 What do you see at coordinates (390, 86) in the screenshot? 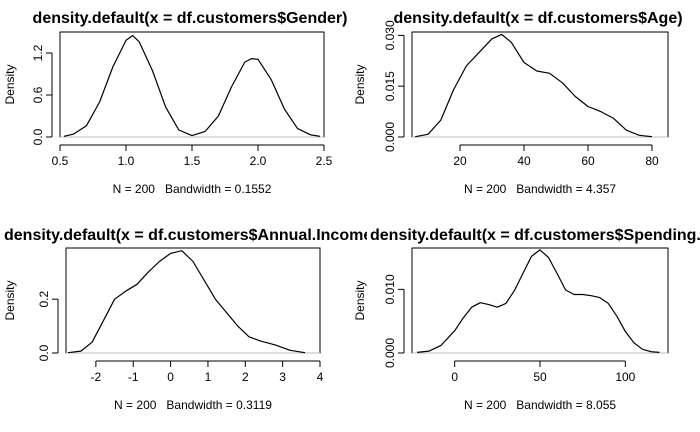
I see `y-tick-label: 0.015` at bounding box center [390, 86].